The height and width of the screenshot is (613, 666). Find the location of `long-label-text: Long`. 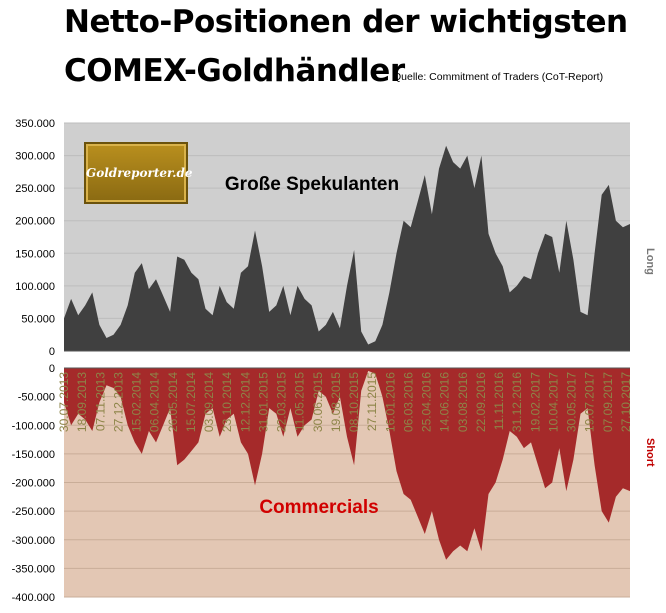

long-label-text: Long is located at coordinates (650, 261).